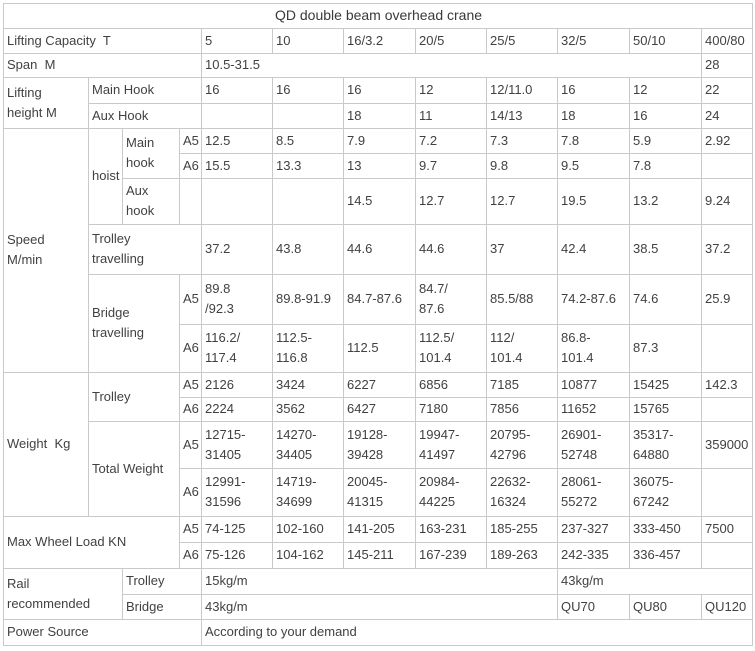  I want to click on data-cell: 44.6, so click(379, 249).